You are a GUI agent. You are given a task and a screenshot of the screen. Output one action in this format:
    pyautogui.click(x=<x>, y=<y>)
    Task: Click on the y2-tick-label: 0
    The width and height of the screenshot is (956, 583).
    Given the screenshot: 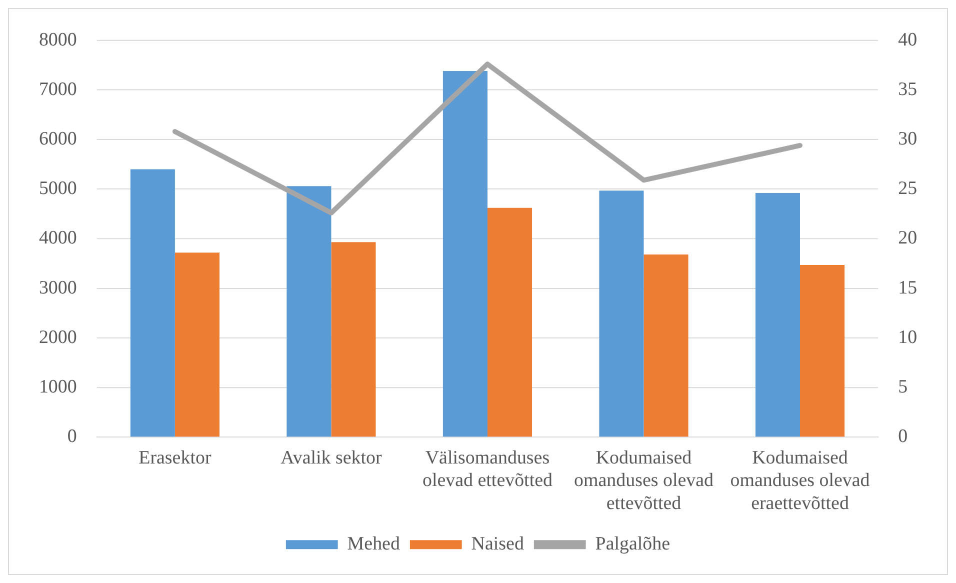 What is the action you would take?
    pyautogui.click(x=903, y=437)
    